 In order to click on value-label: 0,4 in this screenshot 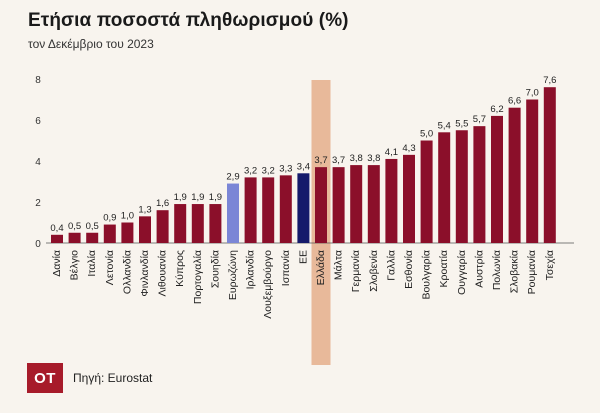, I will do `click(56, 228)`.